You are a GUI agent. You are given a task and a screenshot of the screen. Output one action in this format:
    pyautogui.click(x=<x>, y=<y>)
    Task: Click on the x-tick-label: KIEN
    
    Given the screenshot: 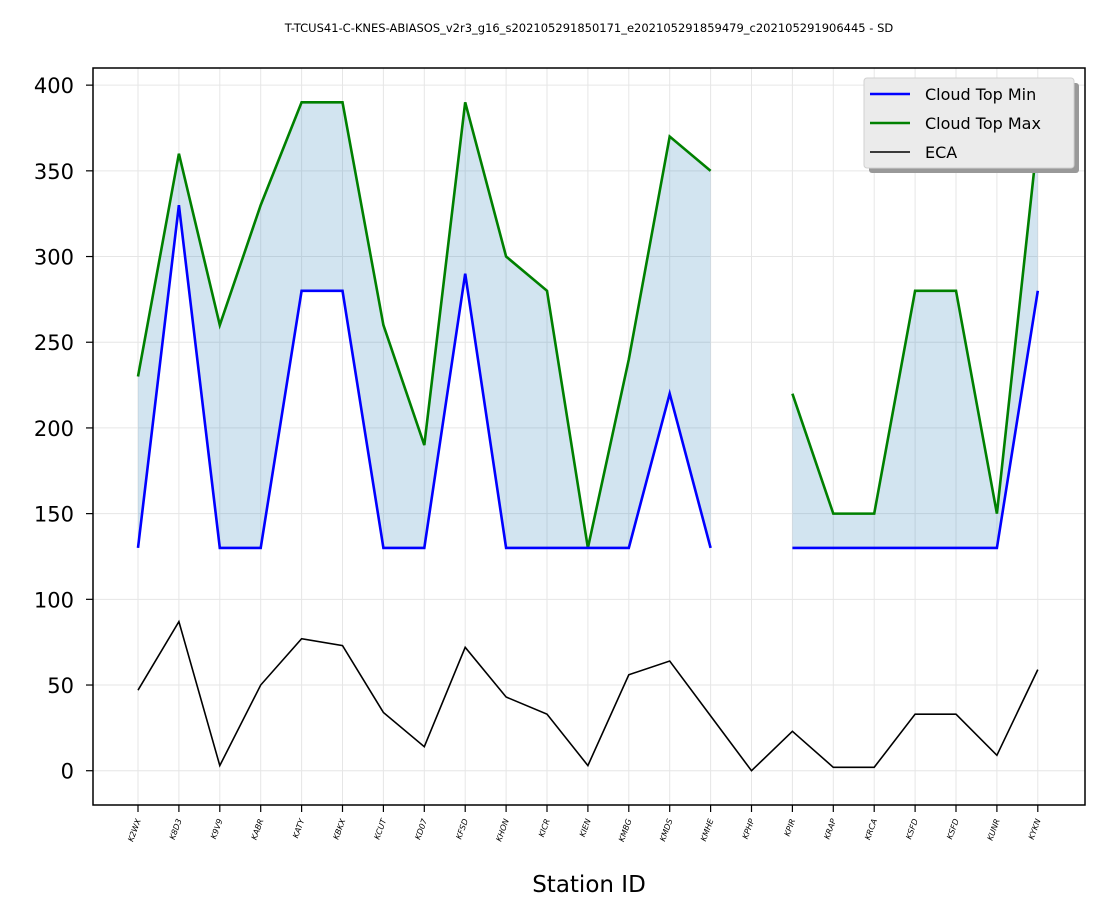 What is the action you would take?
    pyautogui.click(x=585, y=828)
    